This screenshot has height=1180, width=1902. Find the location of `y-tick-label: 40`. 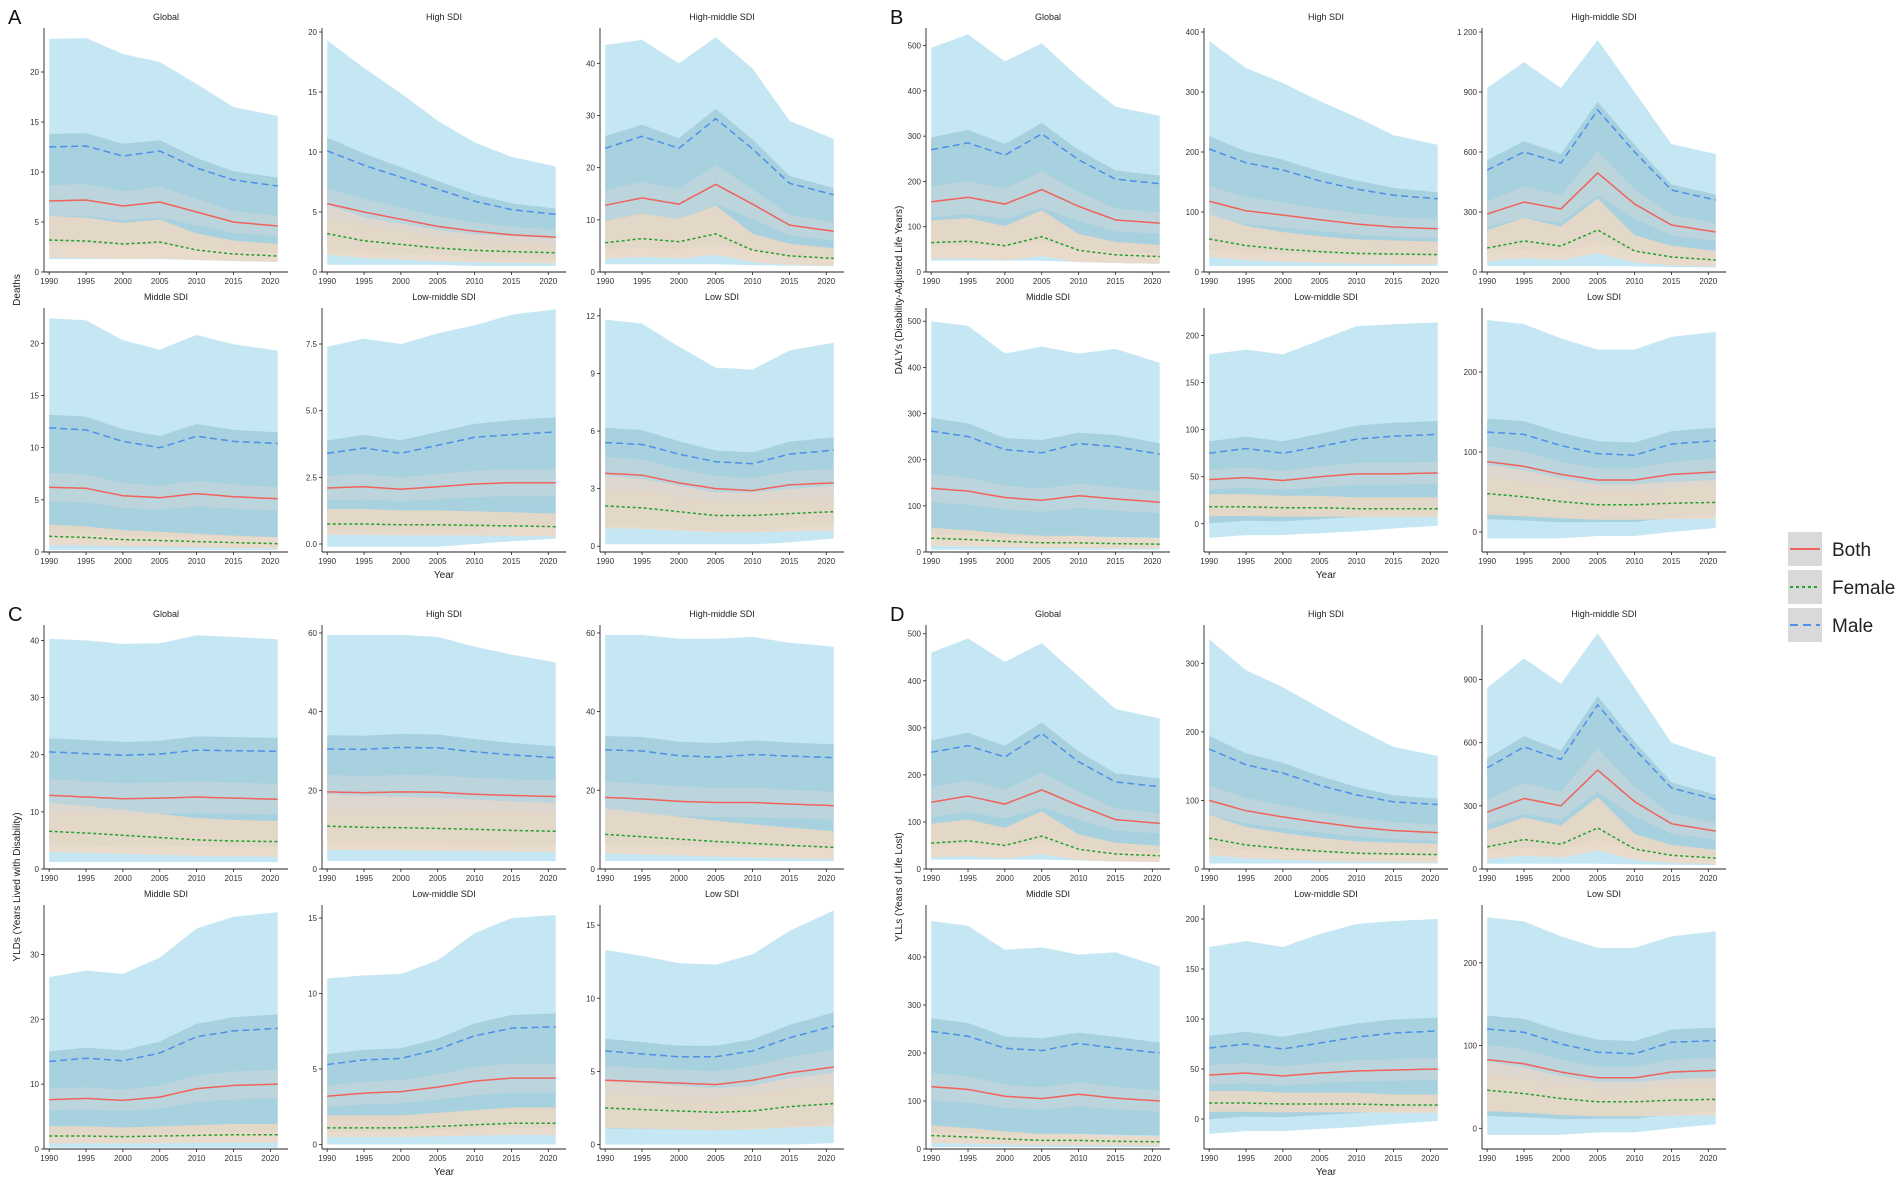

y-tick-label: 40 is located at coordinates (590, 63).